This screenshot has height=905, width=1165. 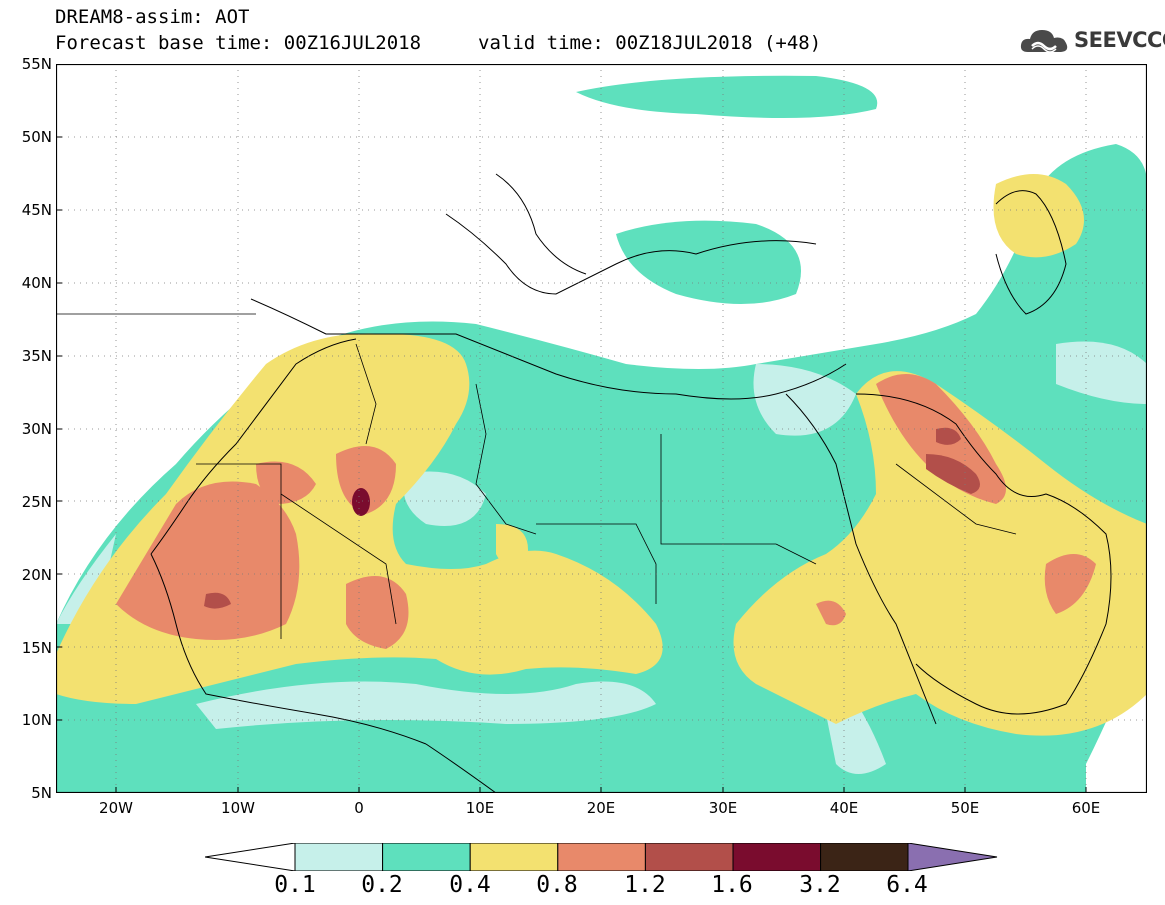 I want to click on lon-label: 20W, so click(x=116, y=808).